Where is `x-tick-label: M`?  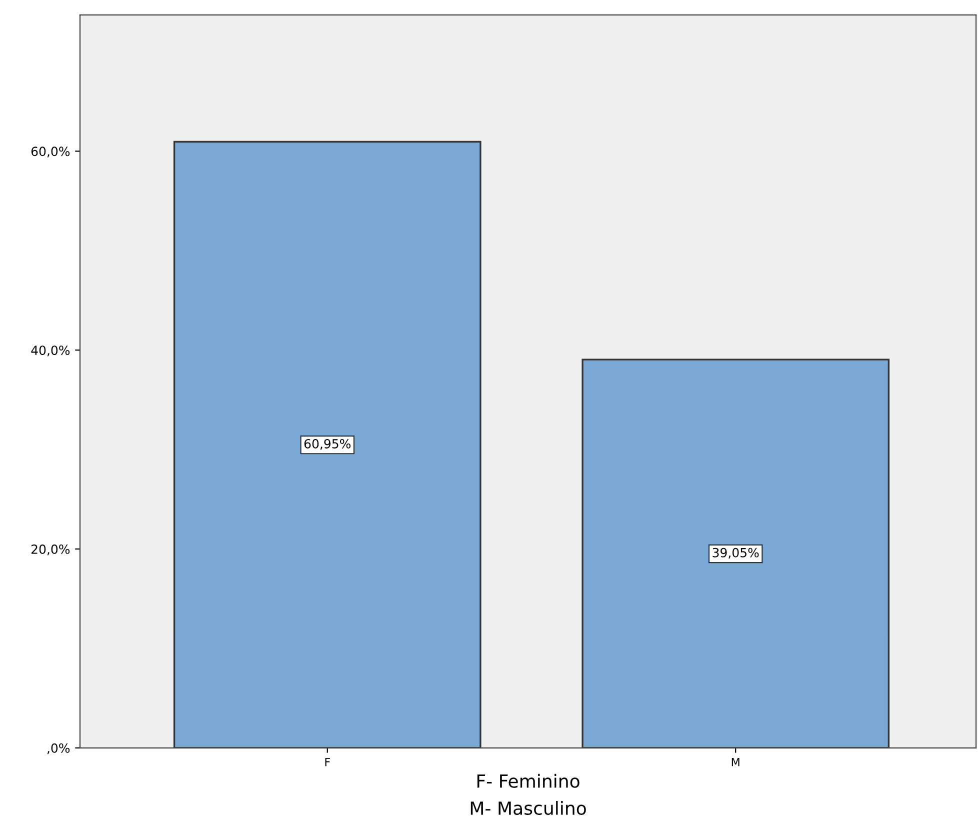 x-tick-label: M is located at coordinates (736, 762).